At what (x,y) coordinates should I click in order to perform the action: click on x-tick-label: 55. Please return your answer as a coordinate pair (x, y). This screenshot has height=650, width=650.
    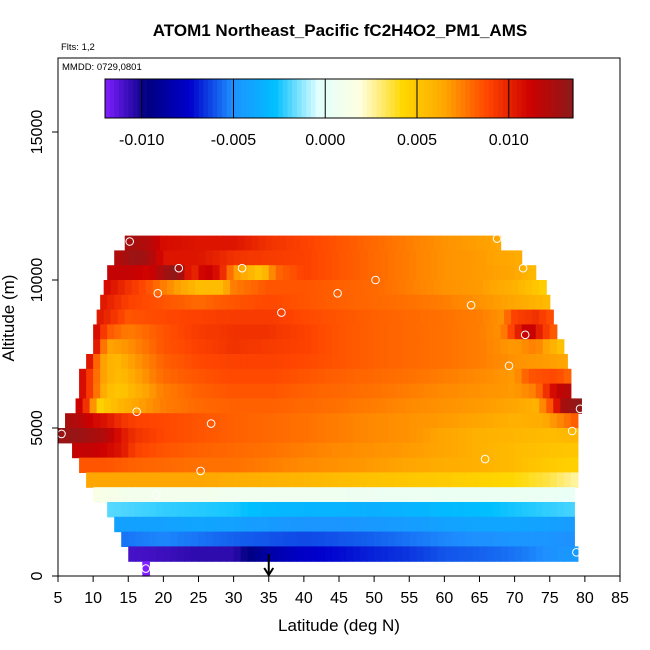
    Looking at the image, I should click on (409, 598).